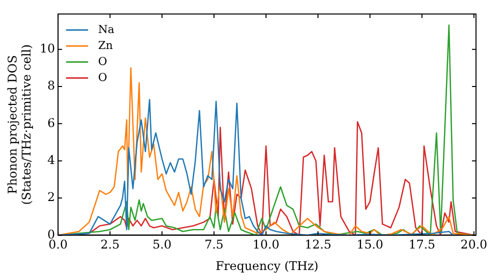 The image size is (500, 280). Describe the element at coordinates (267, 265) in the screenshot. I see `x-axis-title: Frequency (THz)` at that location.